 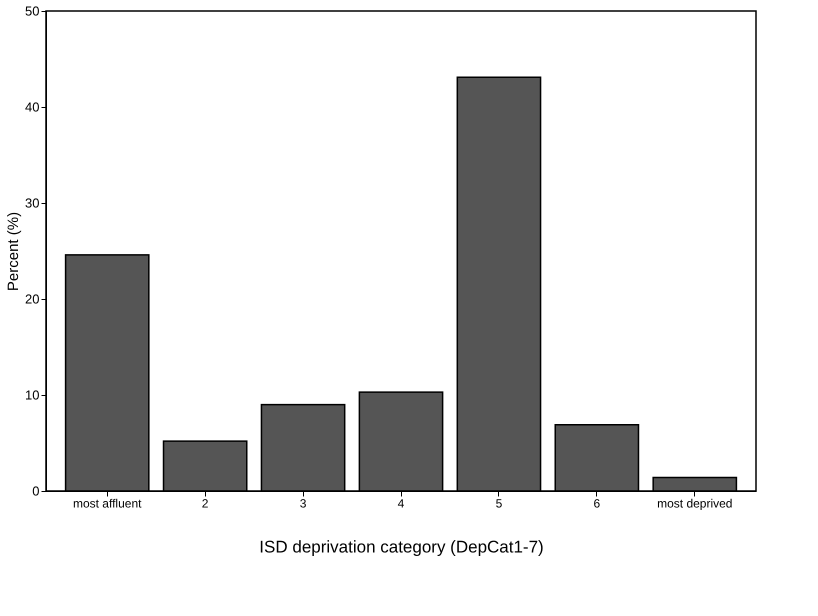 What do you see at coordinates (13, 252) in the screenshot?
I see `y-axis-title: Percent (%)` at bounding box center [13, 252].